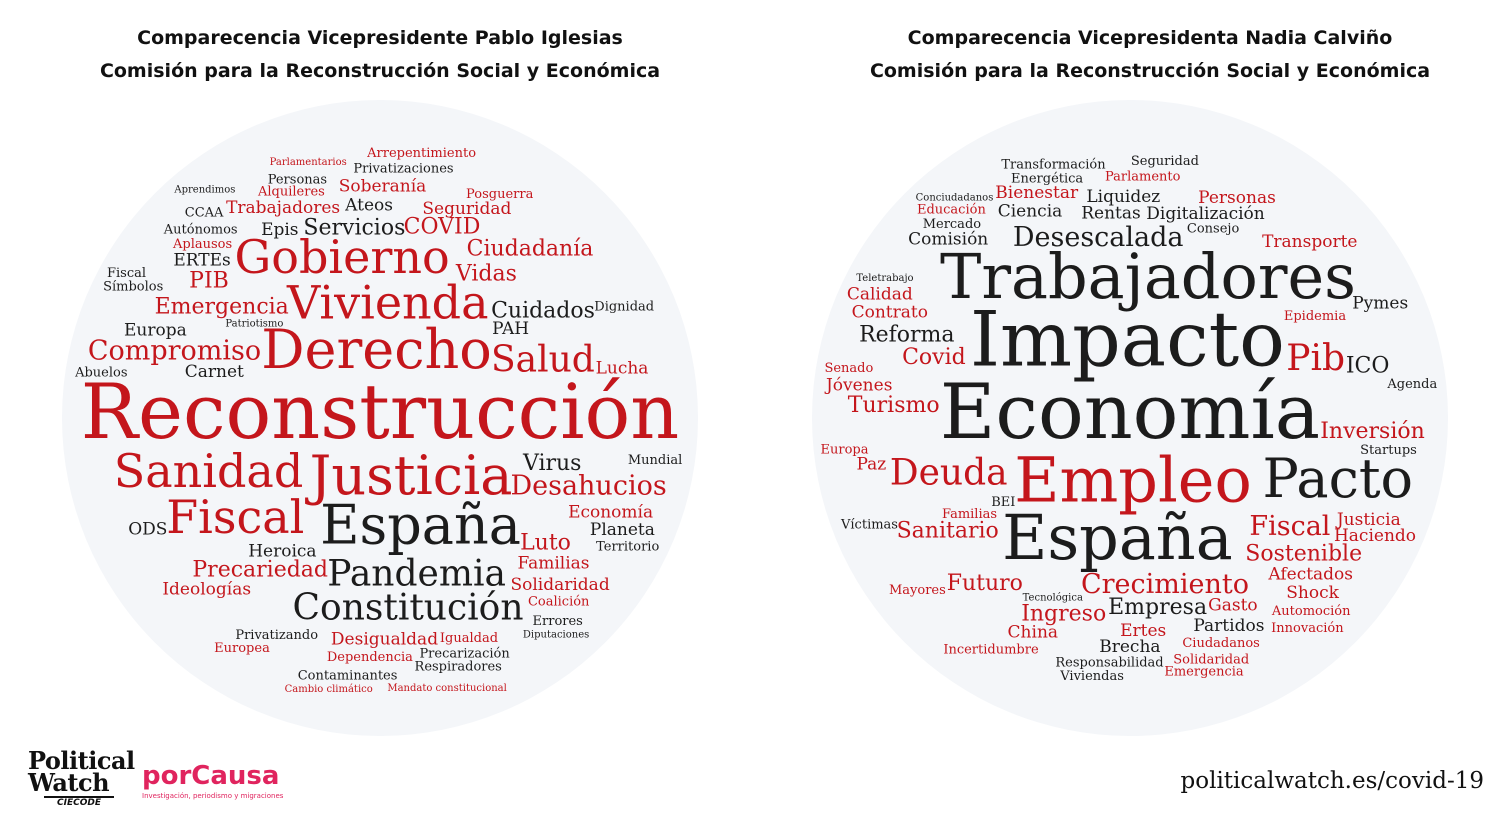 Image resolution: width=1500 pixels, height=840 pixels. What do you see at coordinates (858, 385) in the screenshot?
I see `right-cloud-word: Jóvenes` at bounding box center [858, 385].